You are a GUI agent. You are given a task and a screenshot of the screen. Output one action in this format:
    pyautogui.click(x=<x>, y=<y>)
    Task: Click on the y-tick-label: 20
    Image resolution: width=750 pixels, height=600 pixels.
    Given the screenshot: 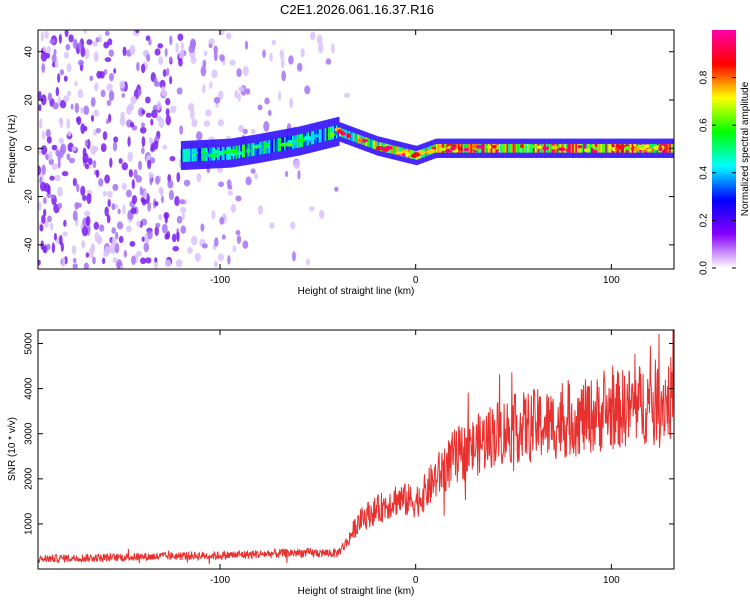 What is the action you would take?
    pyautogui.click(x=29, y=100)
    